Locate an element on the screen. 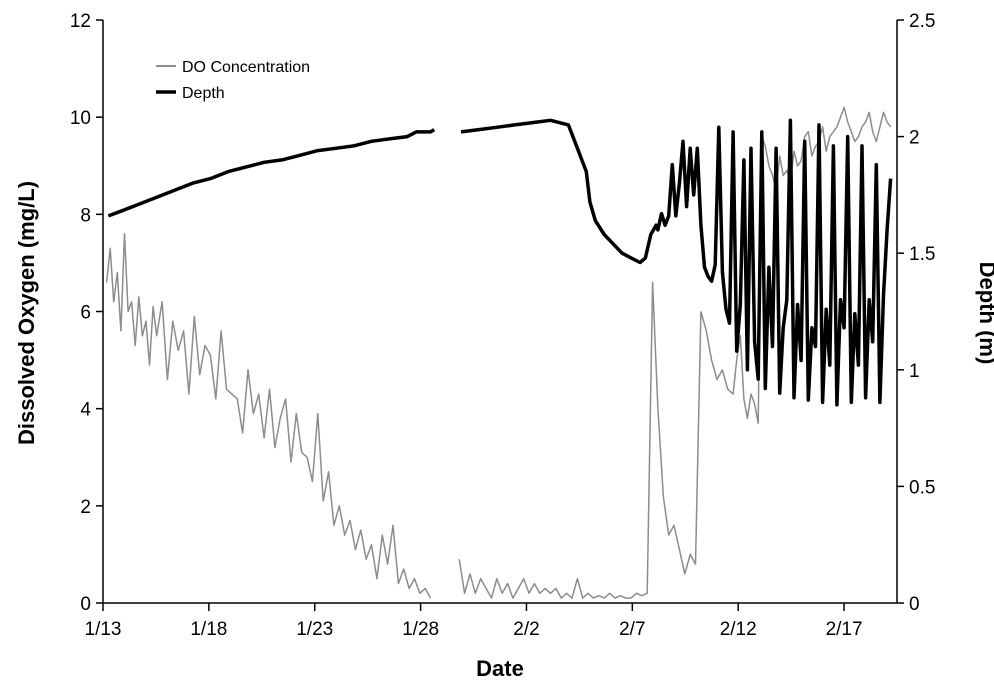 Image resolution: width=994 pixels, height=690 pixels. x-tick-label: 2/2 is located at coordinates (526, 629).